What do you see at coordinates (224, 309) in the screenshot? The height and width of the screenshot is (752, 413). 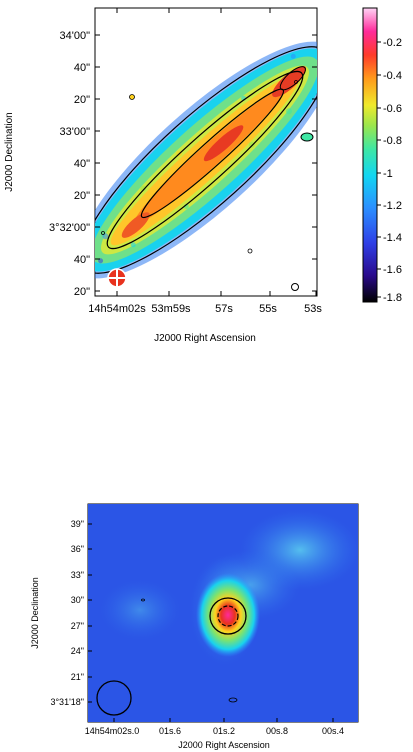 I see `x-tick-label: 57s` at bounding box center [224, 309].